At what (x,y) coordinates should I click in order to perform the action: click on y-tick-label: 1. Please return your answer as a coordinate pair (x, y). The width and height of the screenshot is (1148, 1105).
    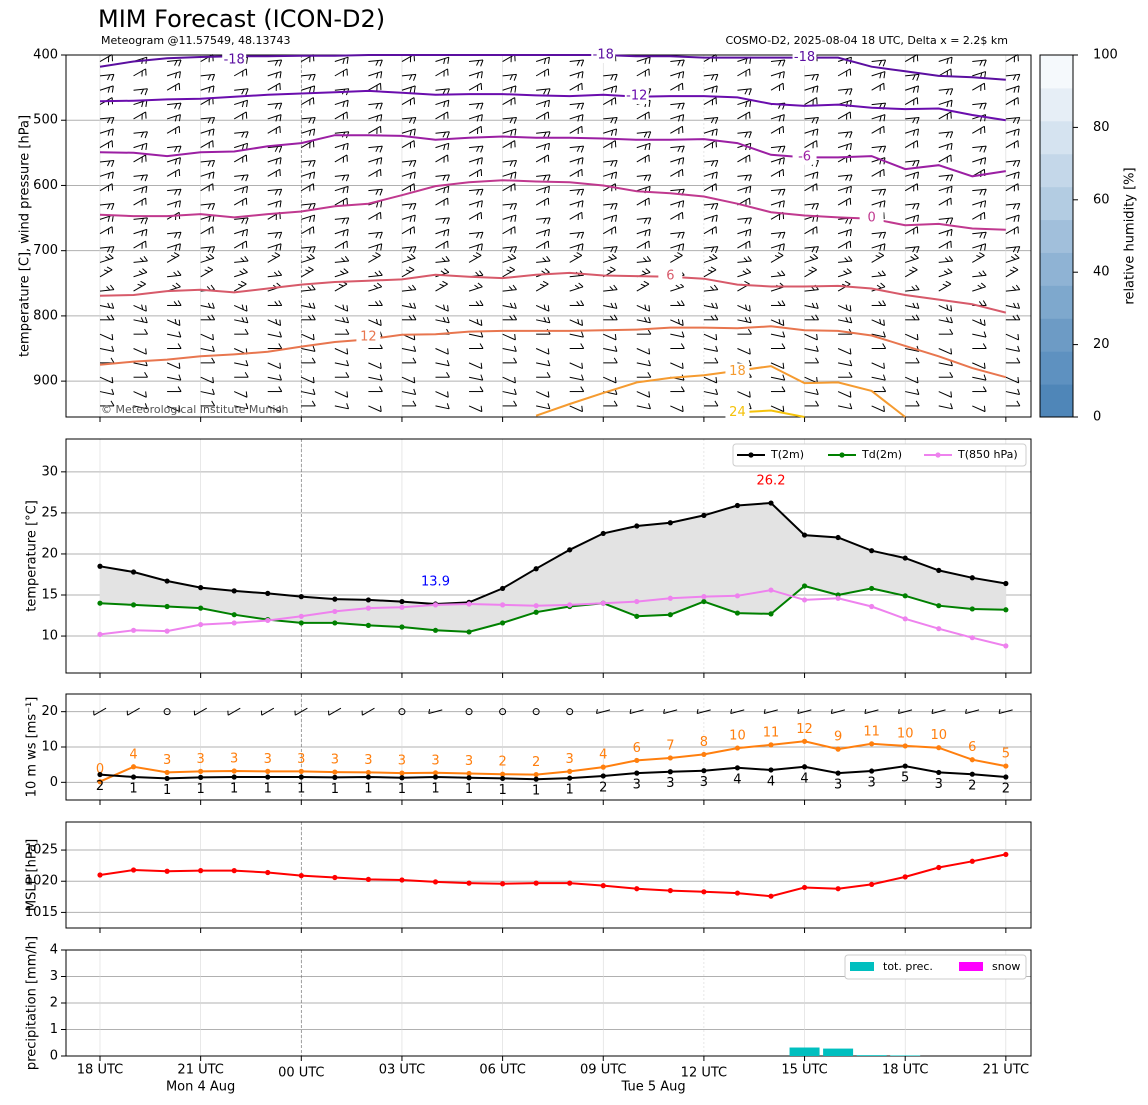
    Looking at the image, I should click on (54, 1029).